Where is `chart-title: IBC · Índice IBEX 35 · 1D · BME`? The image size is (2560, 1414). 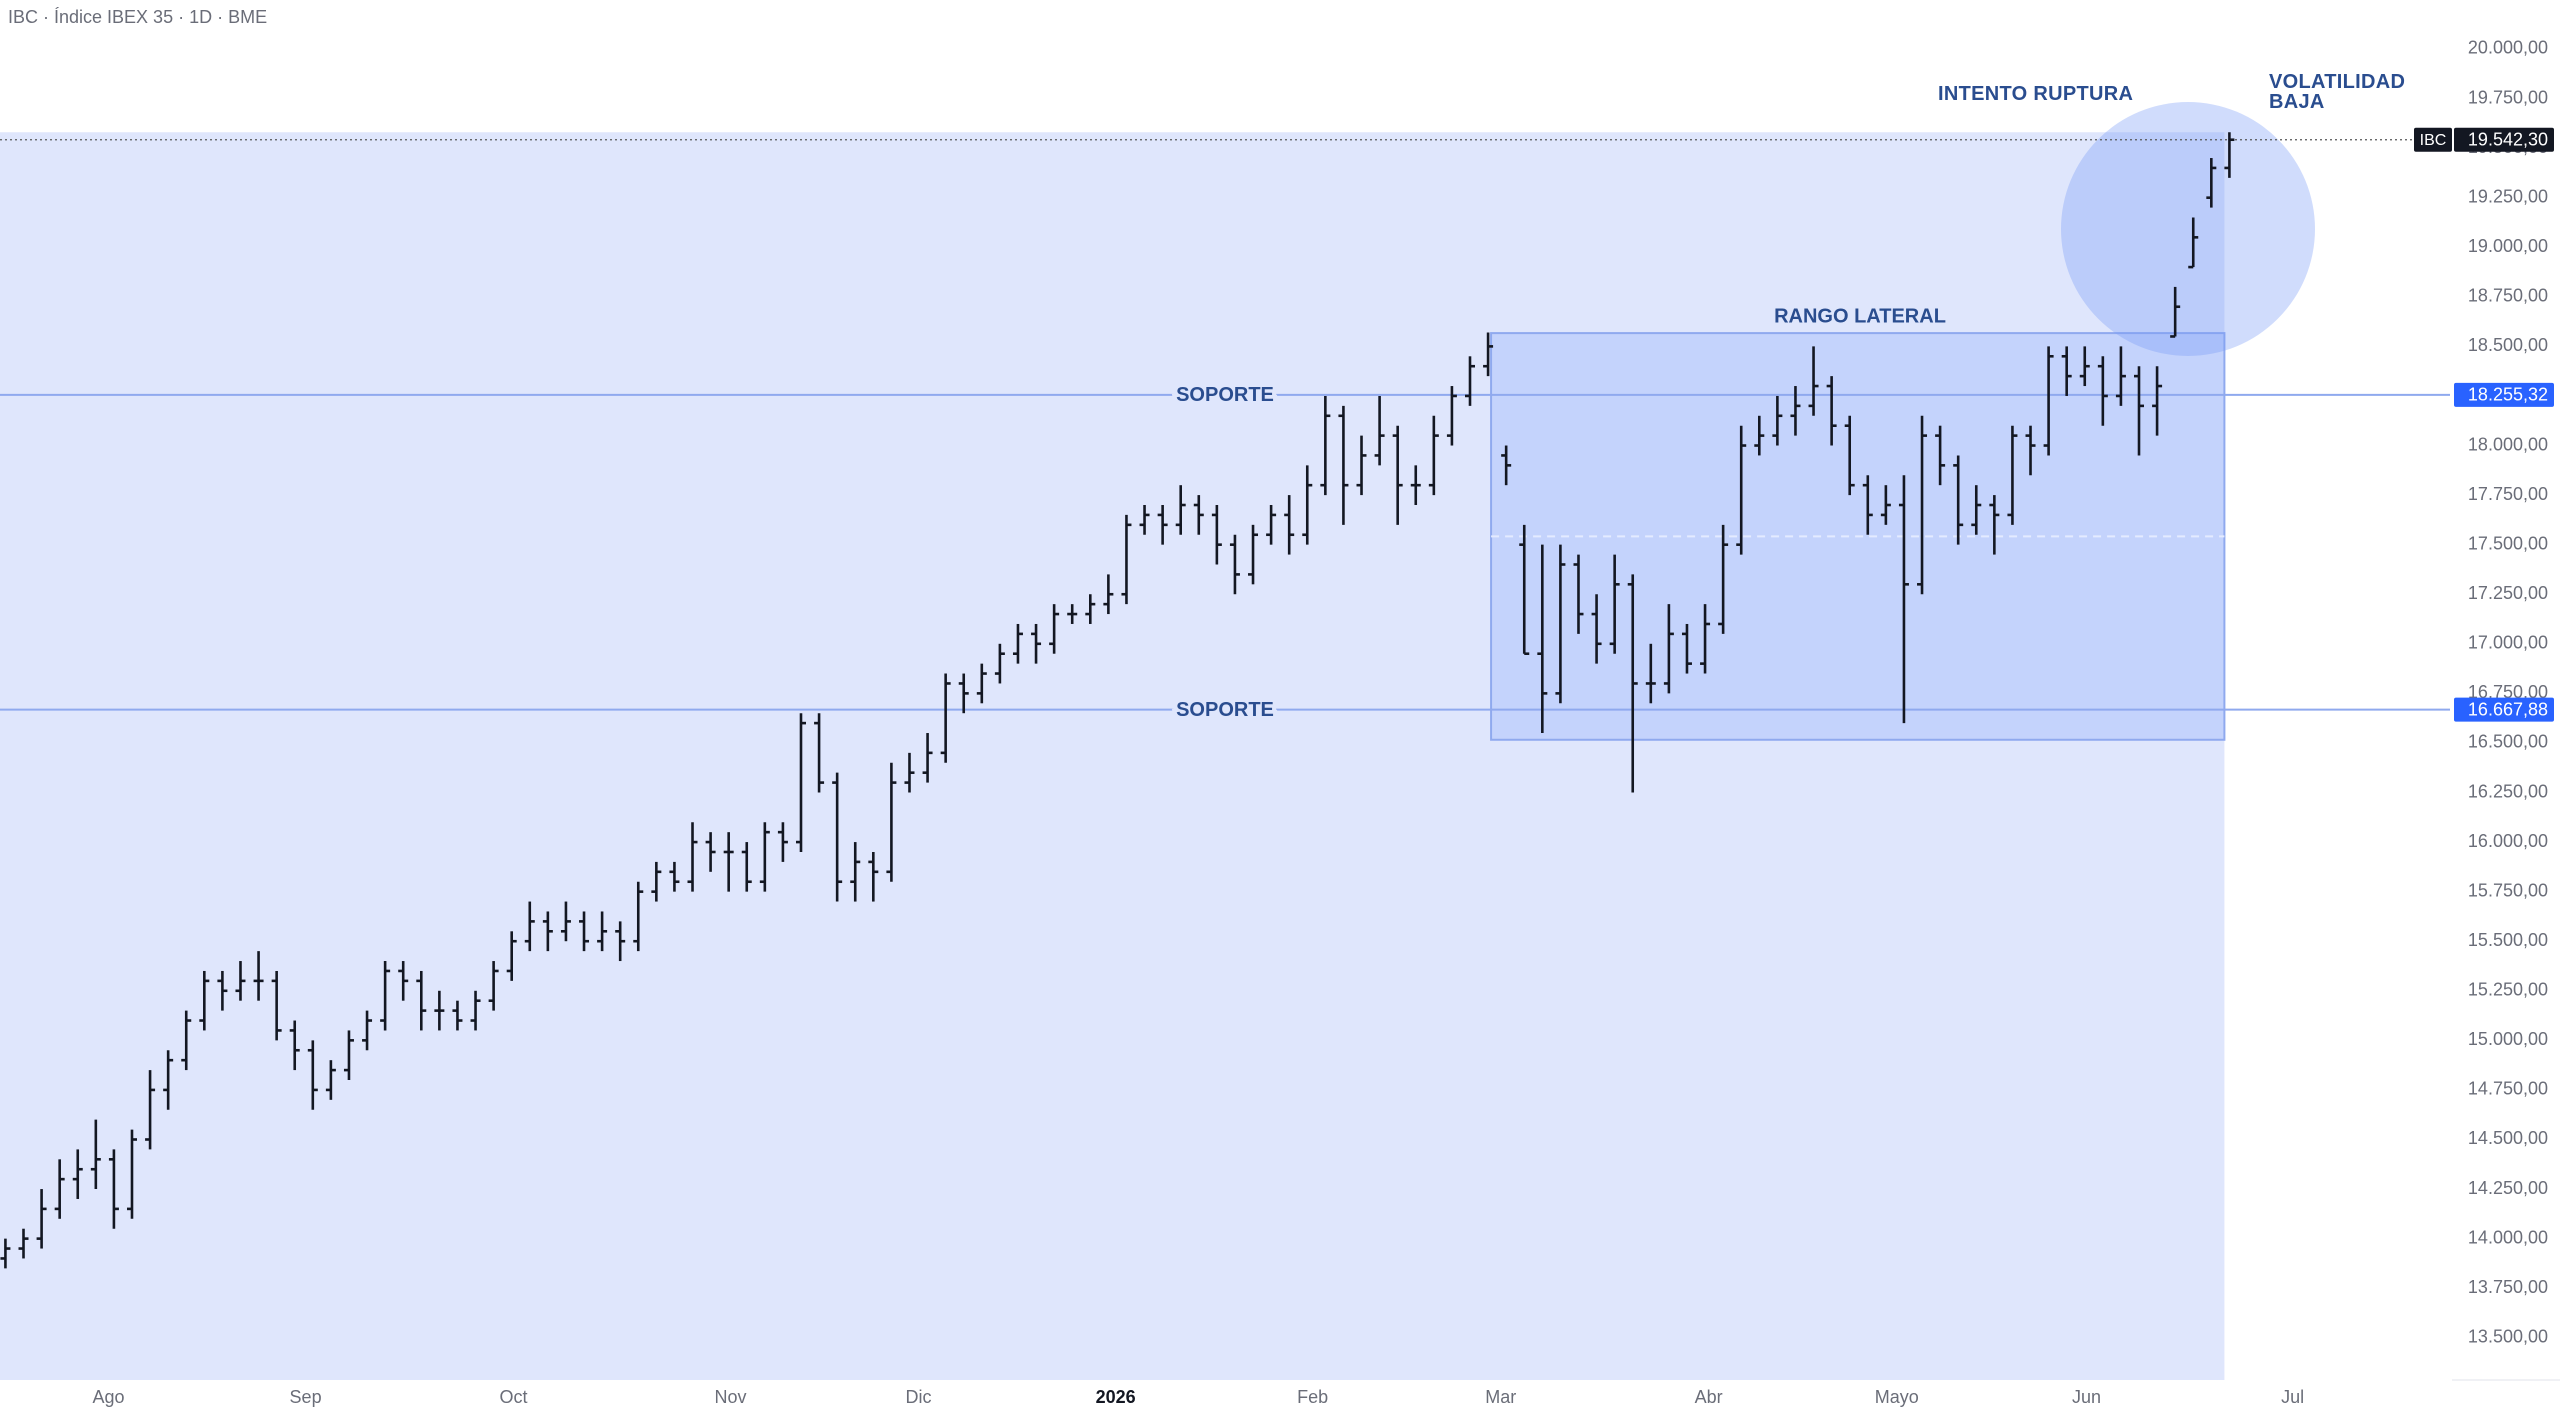
chart-title: IBC · Índice IBEX 35 · 1D · BME is located at coordinates (137, 17).